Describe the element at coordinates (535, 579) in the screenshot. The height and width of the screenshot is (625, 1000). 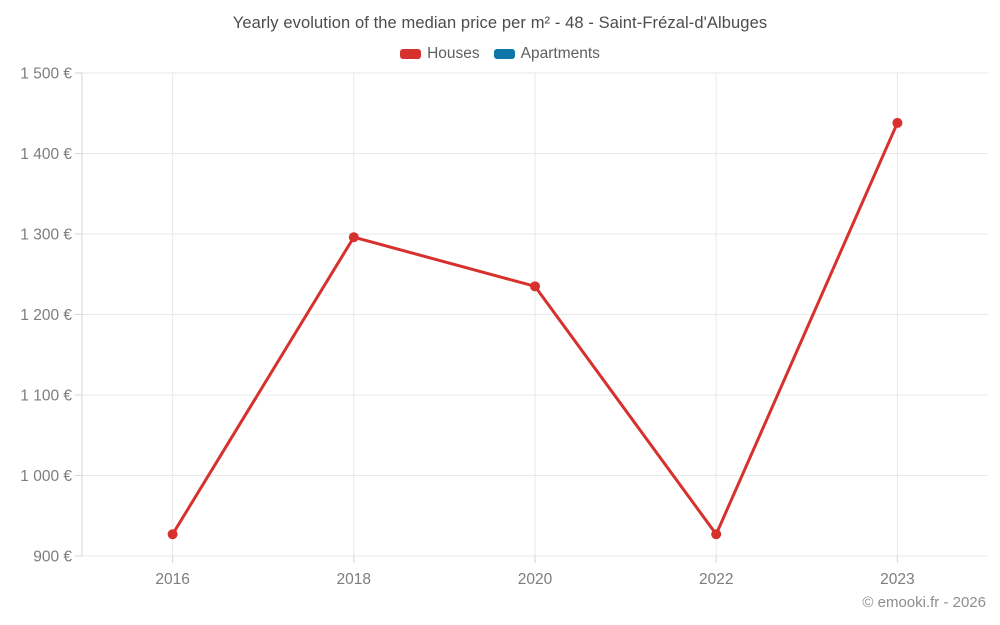
I see `x-axis-tick-label: 2020` at that location.